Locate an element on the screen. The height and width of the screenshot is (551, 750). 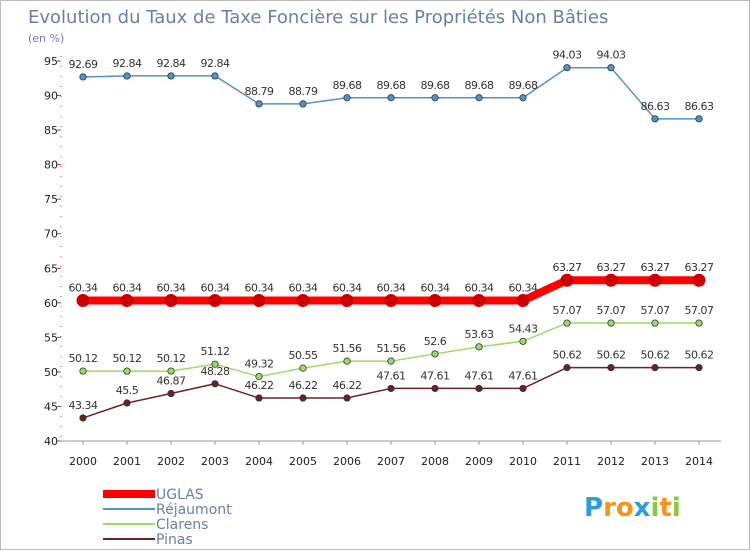
legend-label-Pinas: Pinas is located at coordinates (174, 540).